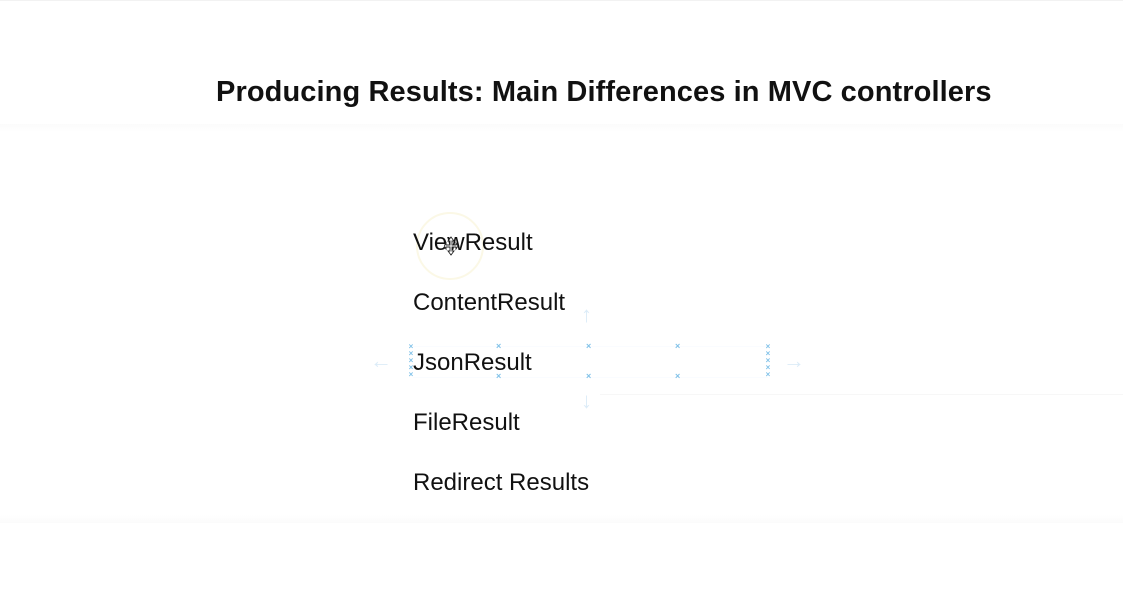  What do you see at coordinates (586, 400) in the screenshot?
I see `move-down-arrow-icon: ↓` at bounding box center [586, 400].